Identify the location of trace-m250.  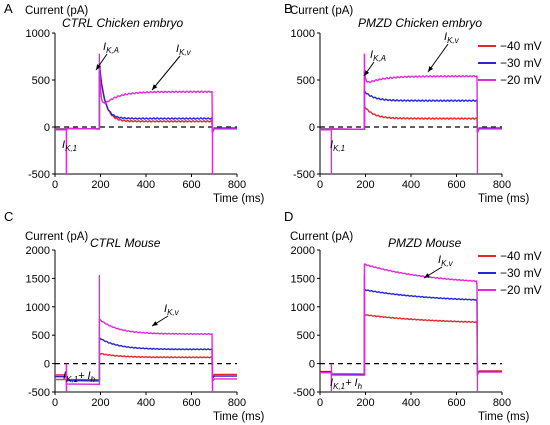
(146, 359).